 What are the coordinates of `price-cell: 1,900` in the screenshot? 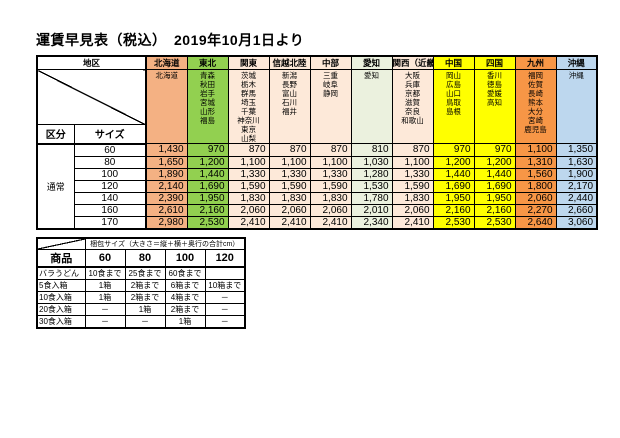 It's located at (576, 174).